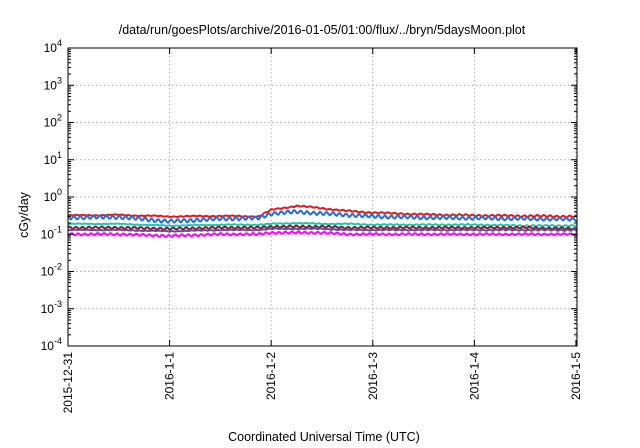 This screenshot has width=640, height=448. Describe the element at coordinates (373, 376) in the screenshot. I see `x-tick-label: 2016-1-3` at that location.